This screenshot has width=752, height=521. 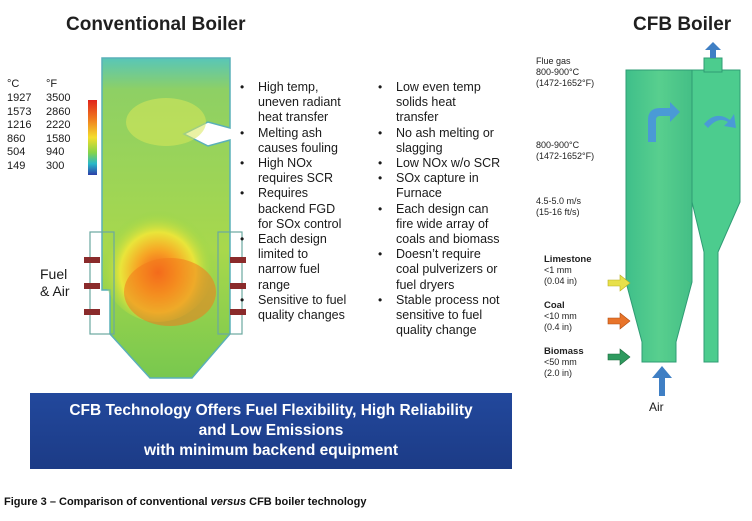 What do you see at coordinates (619, 357) in the screenshot?
I see `biomass-feed-arrow` at bounding box center [619, 357].